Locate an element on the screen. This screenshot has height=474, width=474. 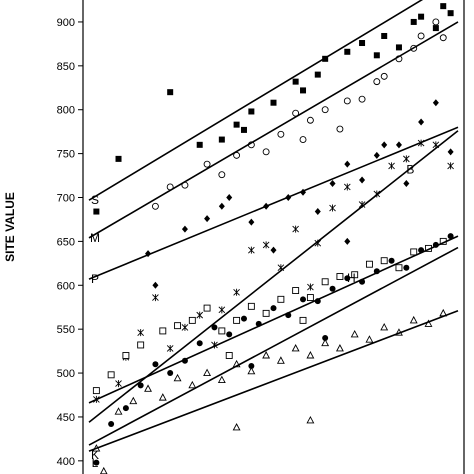
line-label-p: P is located at coordinates (95, 279).